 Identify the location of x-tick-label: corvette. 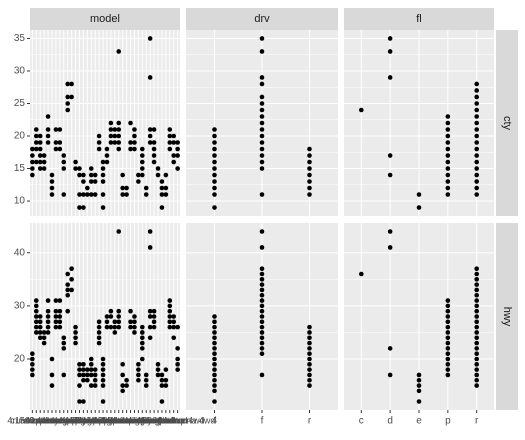
(76, 420).